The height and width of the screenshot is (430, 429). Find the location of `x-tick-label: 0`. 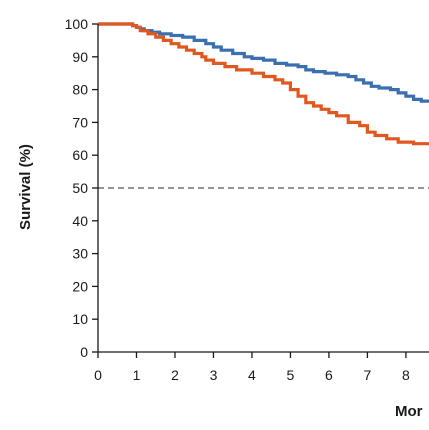

x-tick-label: 0 is located at coordinates (98, 375).